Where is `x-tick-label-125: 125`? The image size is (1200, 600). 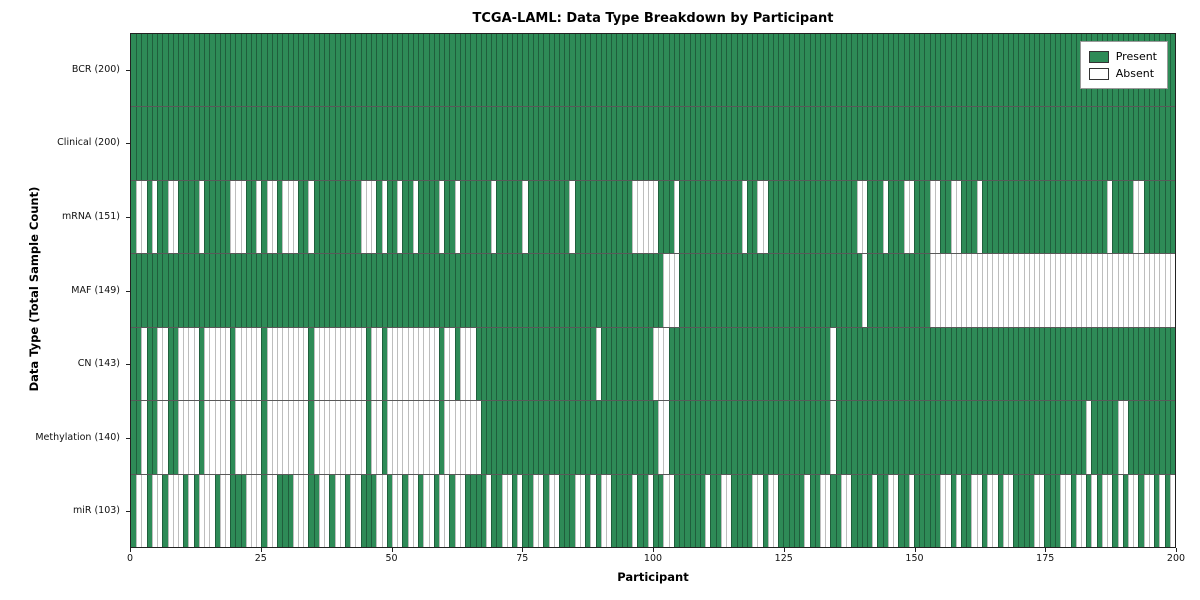 x-tick-label-125: 125 is located at coordinates (783, 558).